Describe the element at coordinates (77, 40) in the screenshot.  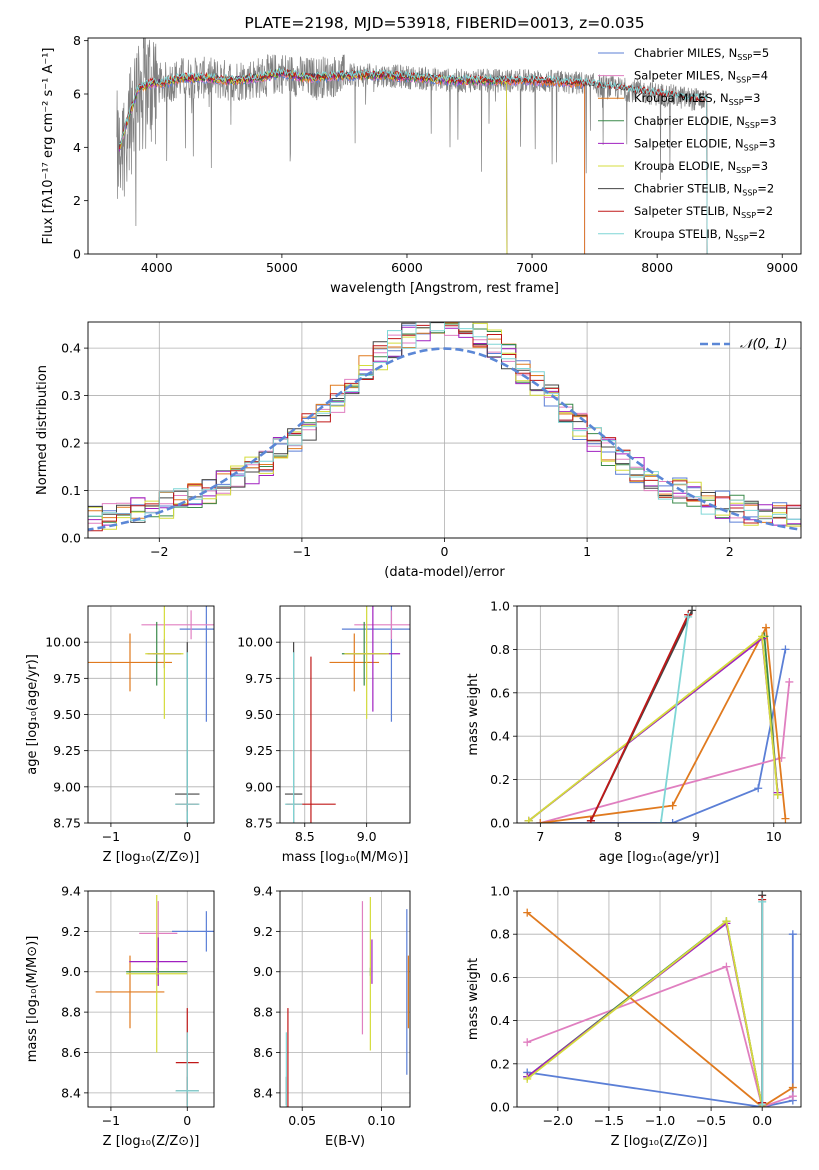
I see `y-tick-label: 8` at that location.